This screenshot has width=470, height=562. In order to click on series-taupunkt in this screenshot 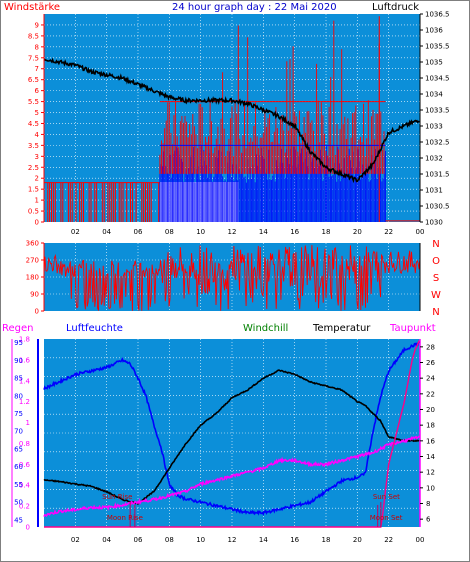, I will do `click(231, 476)`.